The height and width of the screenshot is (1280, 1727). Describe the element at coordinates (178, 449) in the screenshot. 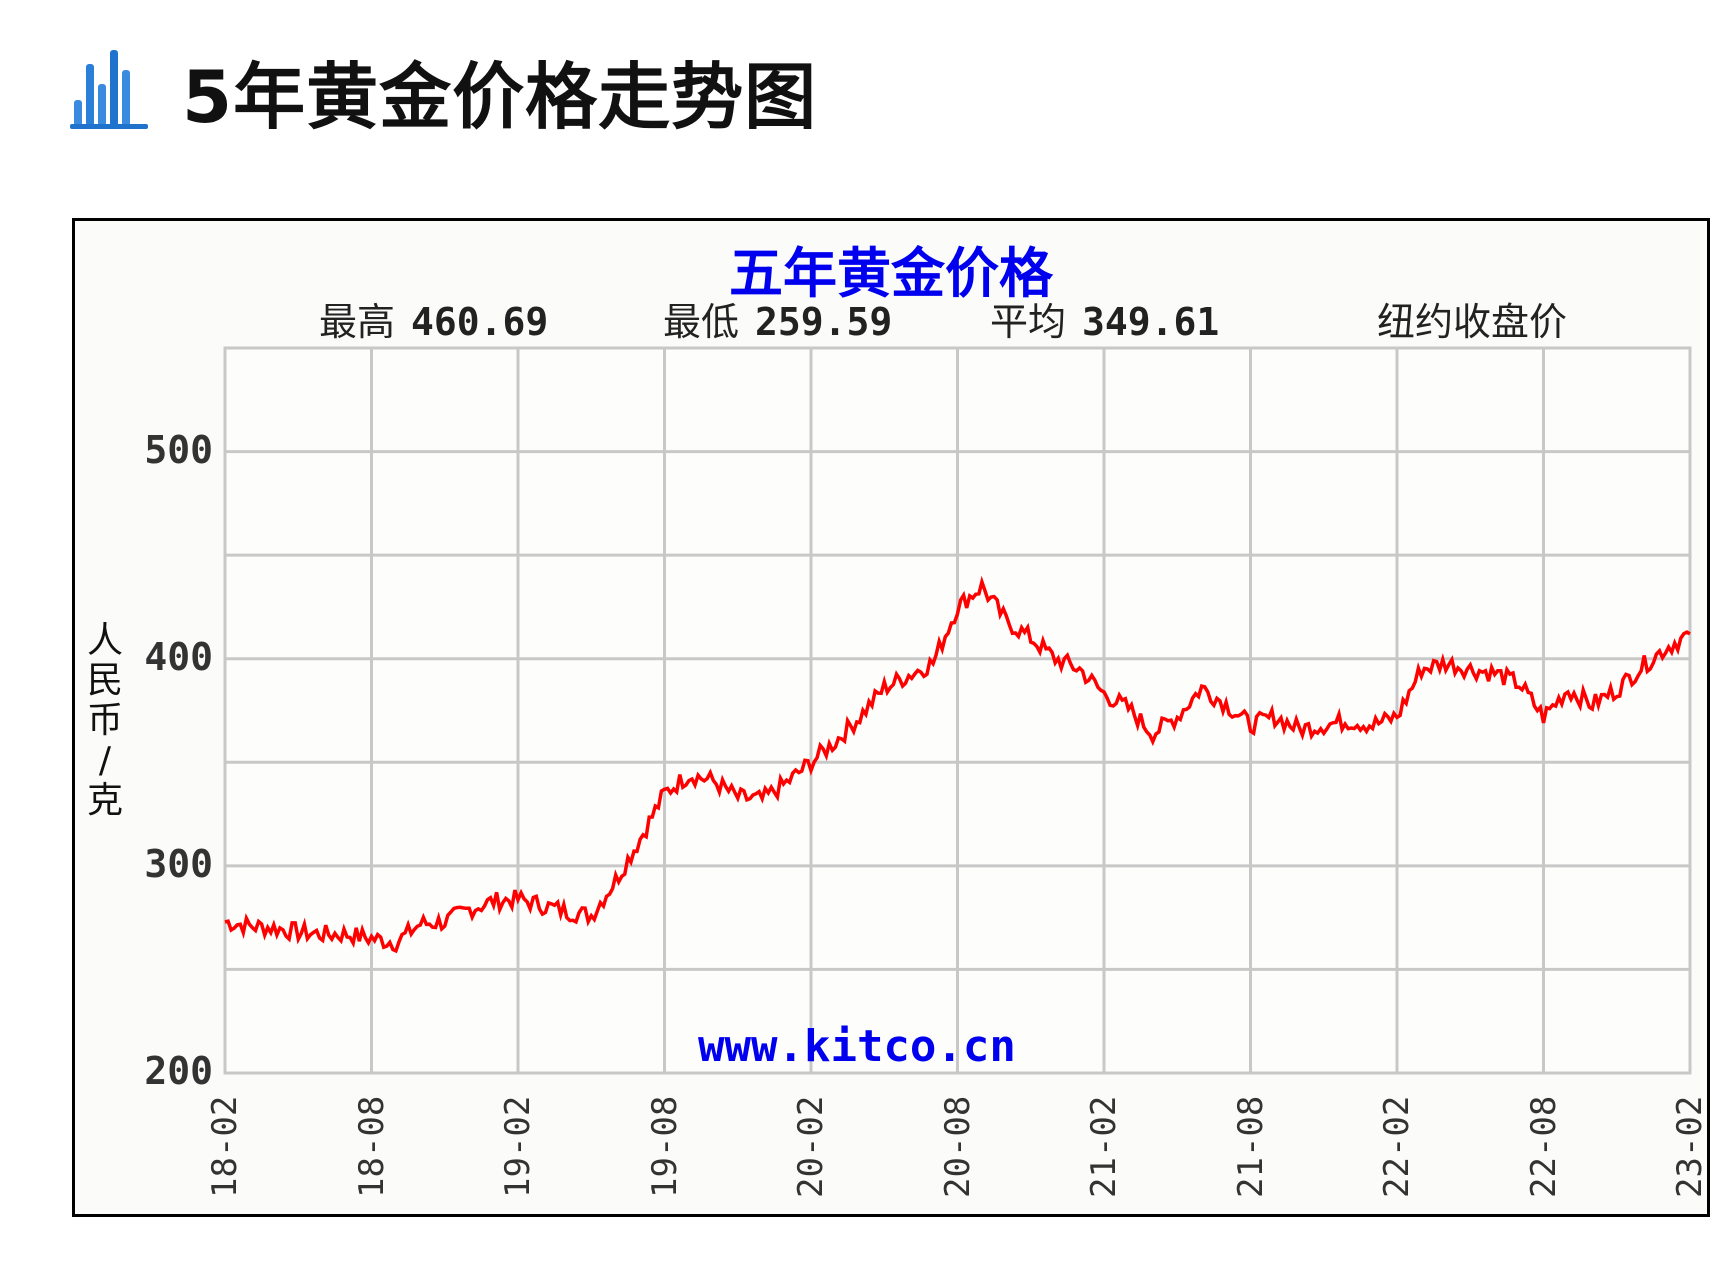

I see `y-tick-label: 500` at that location.